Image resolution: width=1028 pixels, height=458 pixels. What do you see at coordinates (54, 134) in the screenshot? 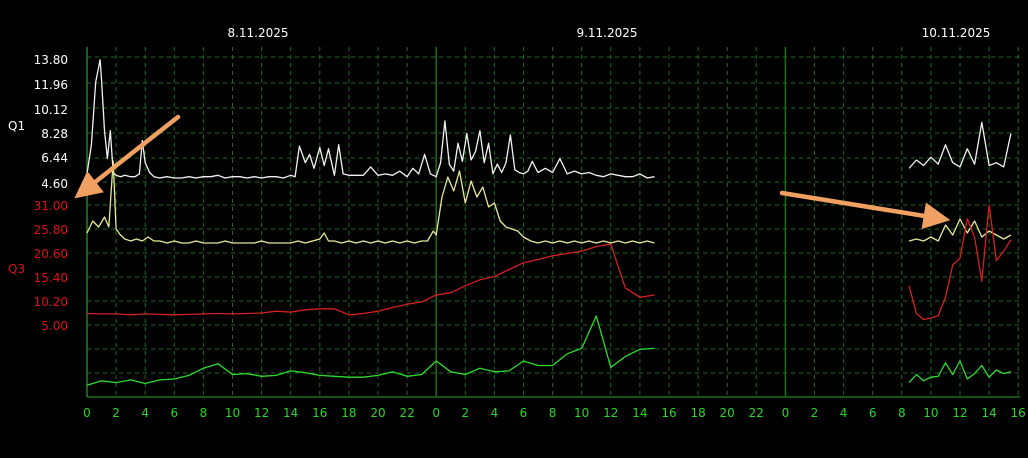
I see `y-tick-label-q1: 8.28` at bounding box center [54, 134].